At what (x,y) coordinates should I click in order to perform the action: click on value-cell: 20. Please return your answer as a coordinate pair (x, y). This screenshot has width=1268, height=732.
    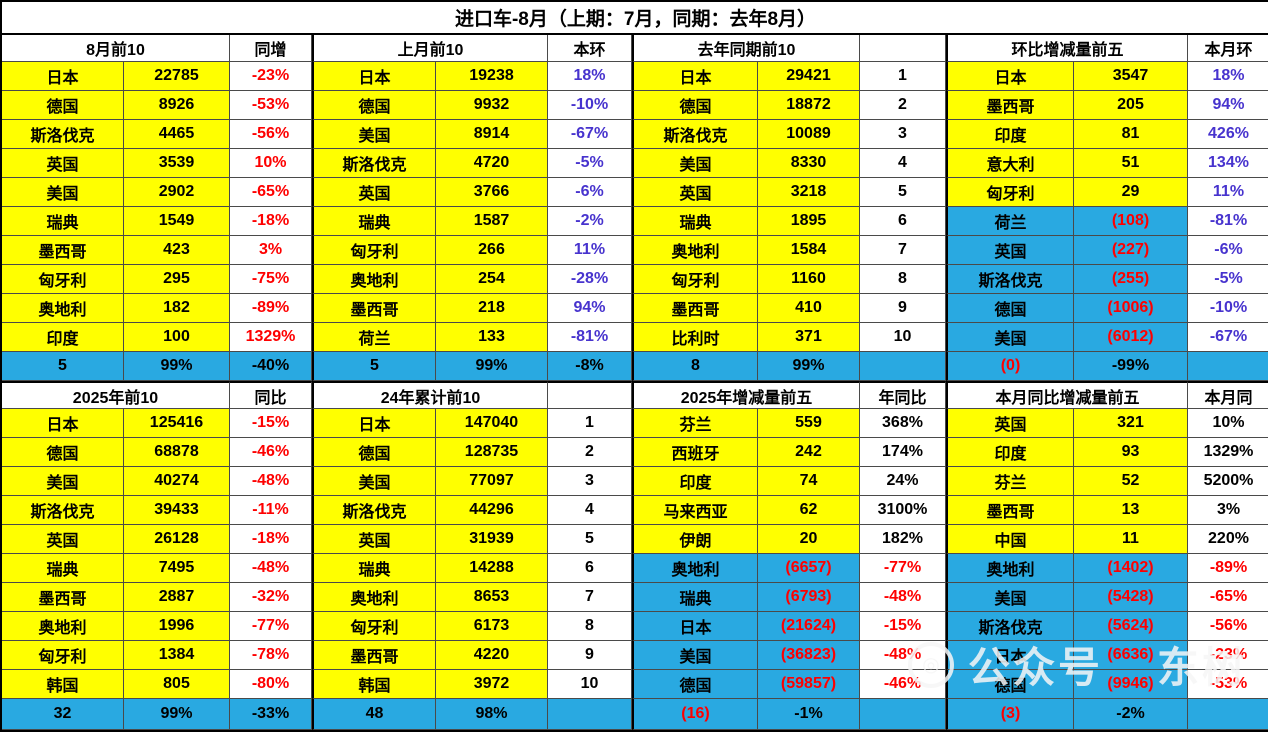
    Looking at the image, I should click on (809, 539).